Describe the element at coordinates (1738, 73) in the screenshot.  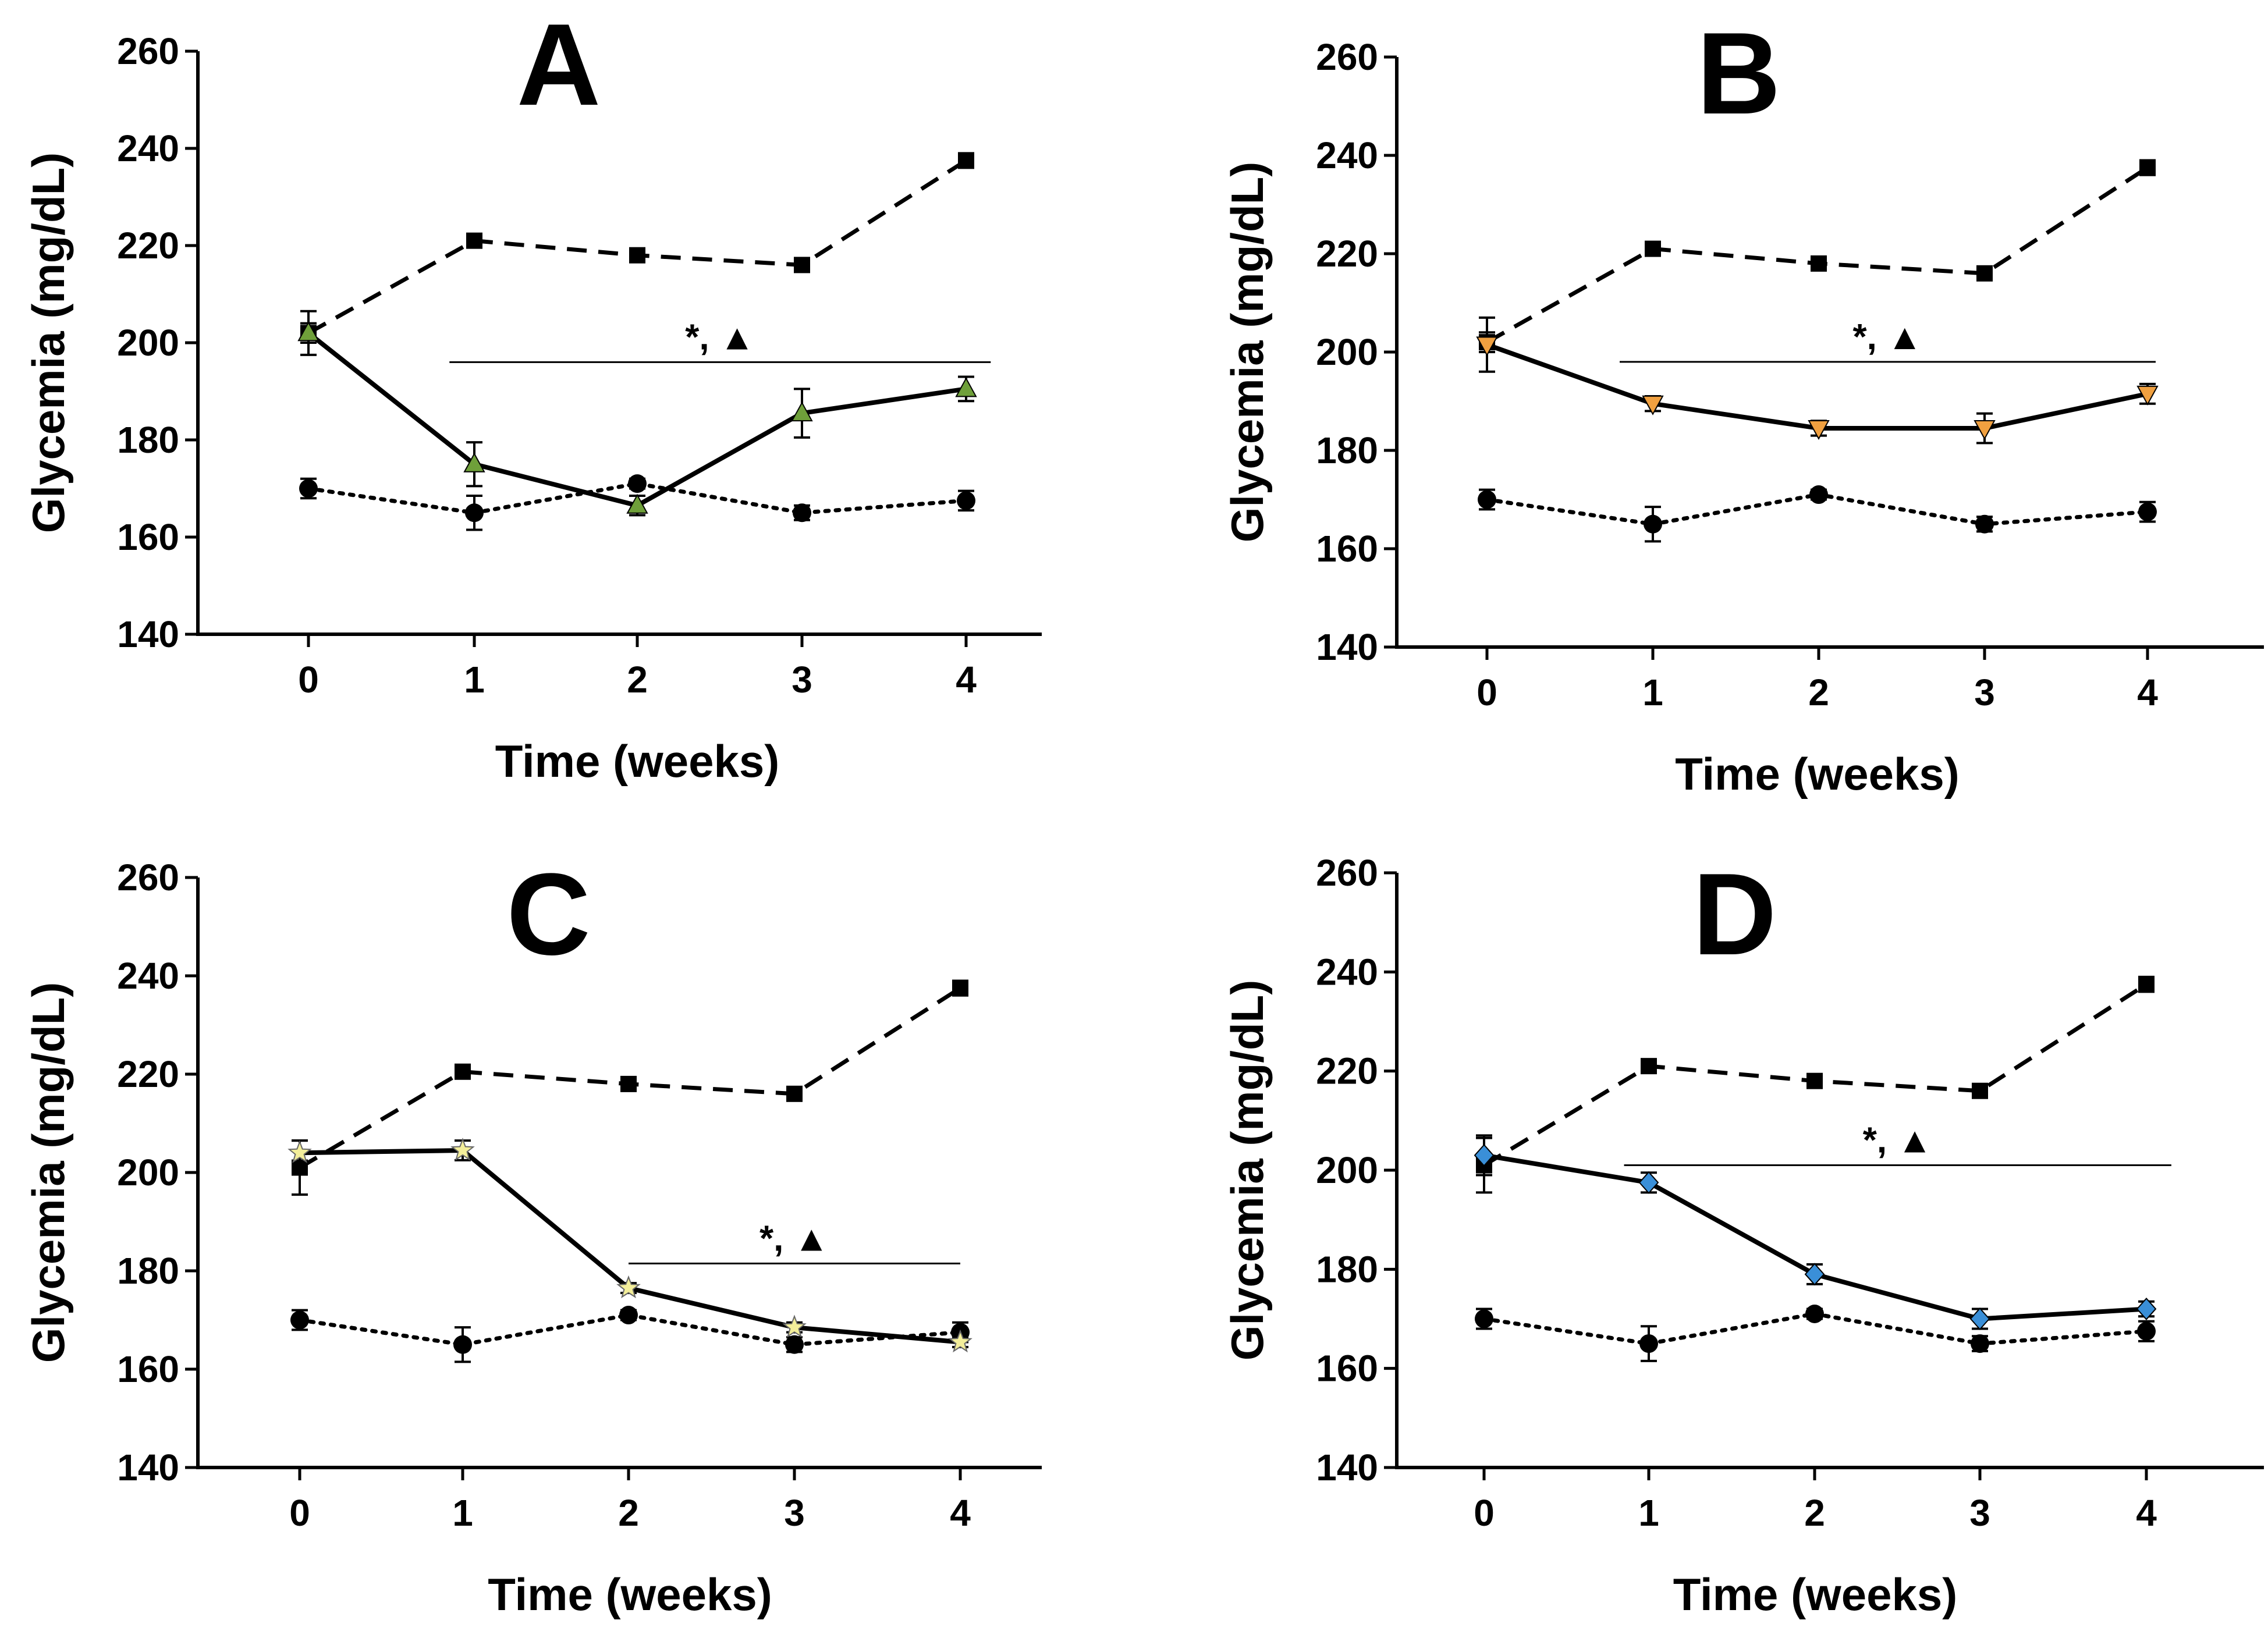
I see `panel-label: B` at that location.